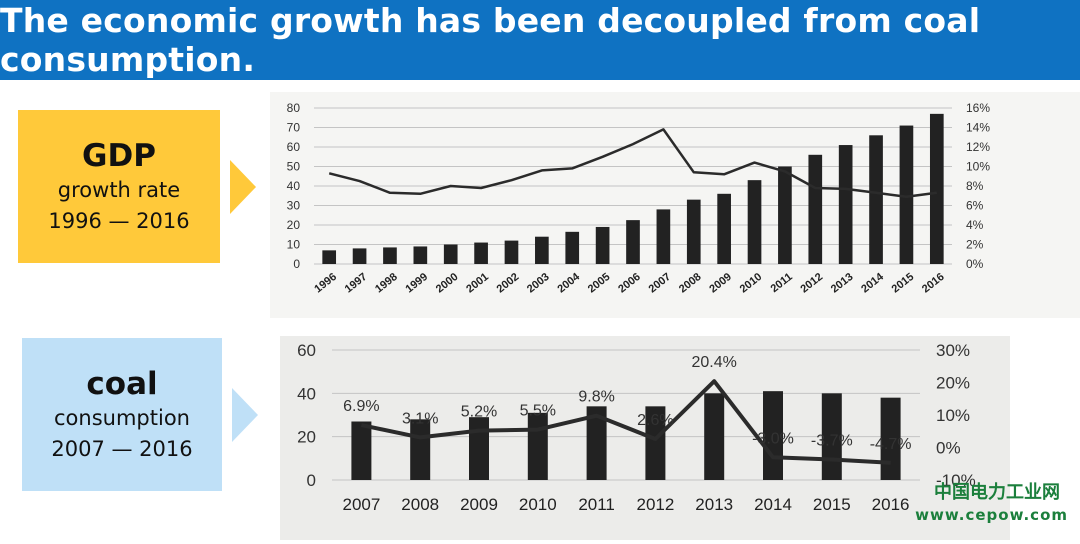  Describe the element at coordinates (975, 186) in the screenshot. I see `right-axis-tick-label: 8%` at that location.